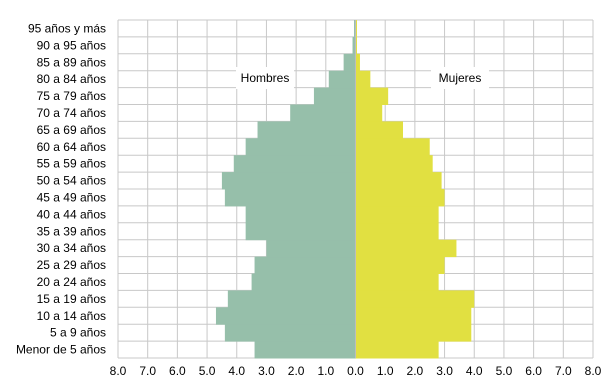  I want to click on y-tick-label: 80 a 84 años, so click(71, 79).